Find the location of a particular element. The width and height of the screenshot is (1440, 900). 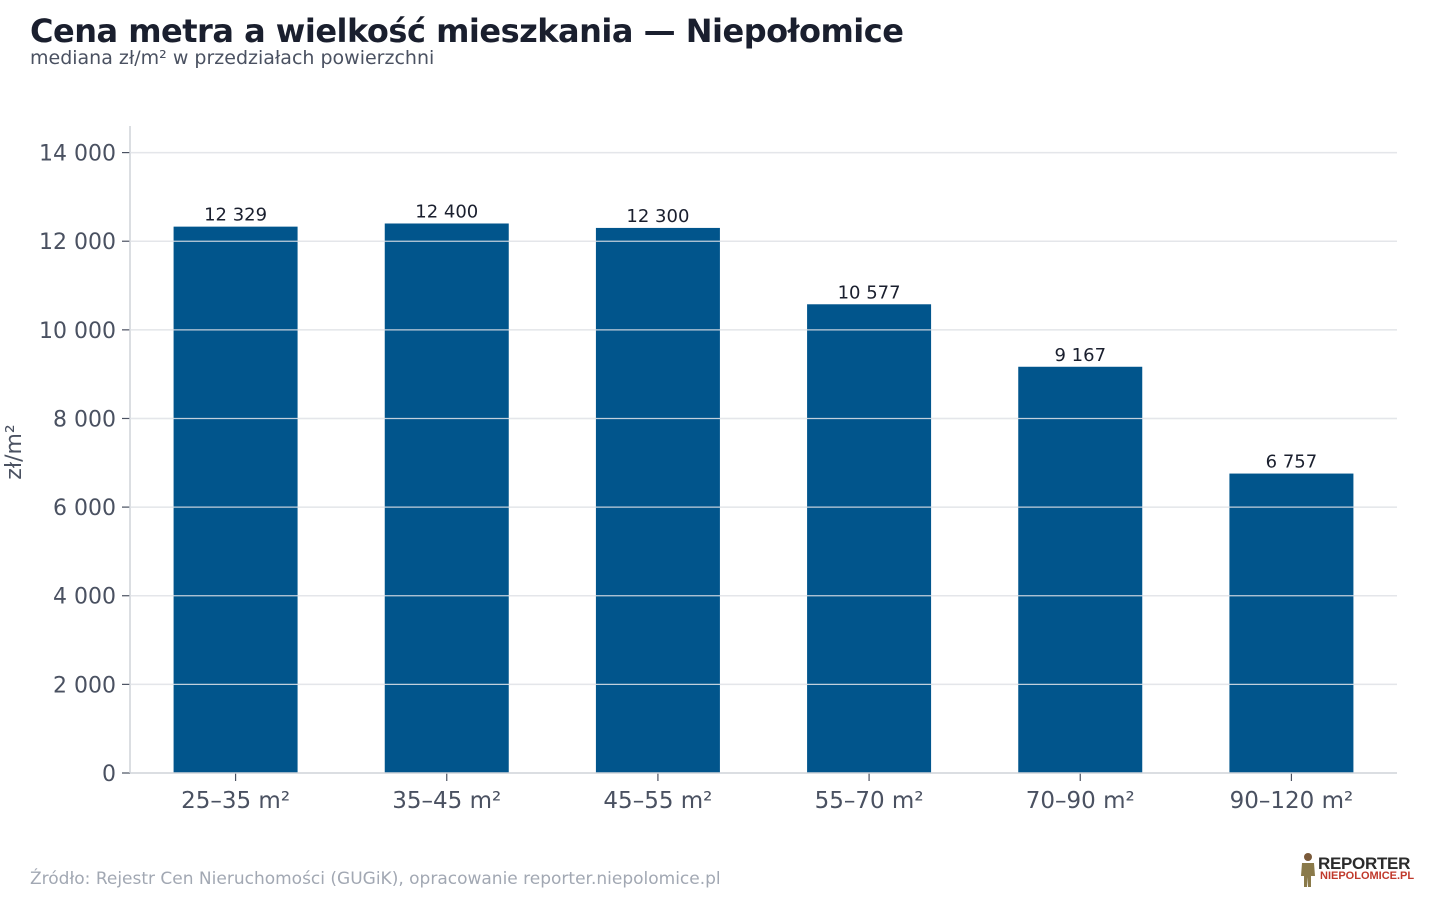

reporter-figure-icon is located at coordinates (1308, 870).